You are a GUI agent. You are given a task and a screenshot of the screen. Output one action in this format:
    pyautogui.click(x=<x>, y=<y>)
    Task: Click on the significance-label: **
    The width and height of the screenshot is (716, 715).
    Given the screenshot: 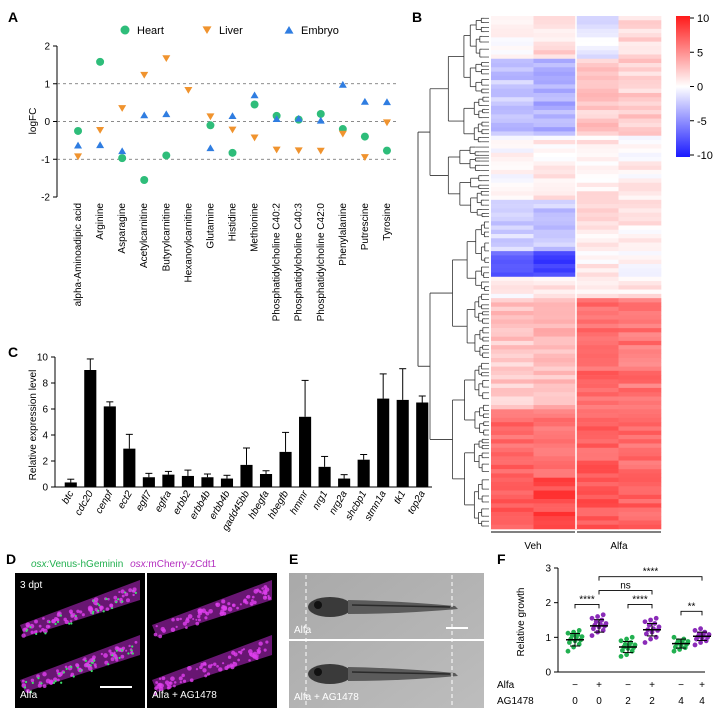 What is the action you would take?
    pyautogui.click(x=692, y=606)
    